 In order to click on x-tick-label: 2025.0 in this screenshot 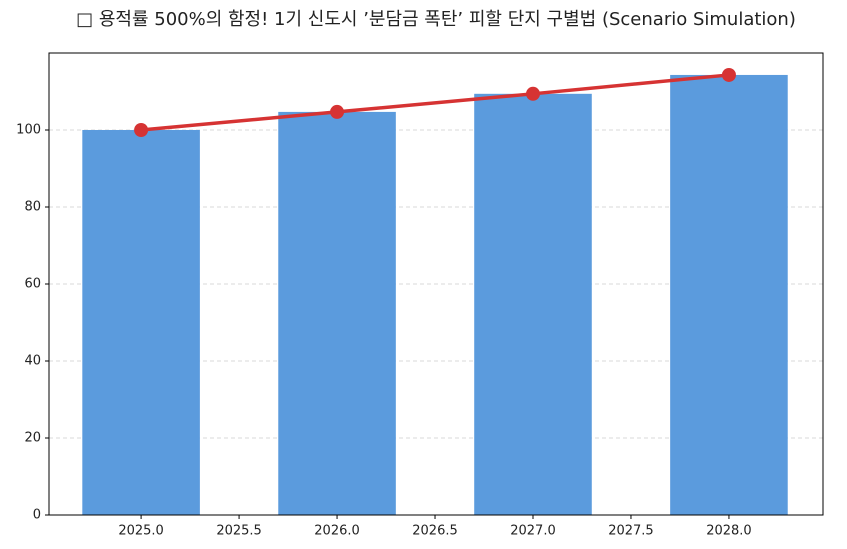, I will do `click(141, 531)`.